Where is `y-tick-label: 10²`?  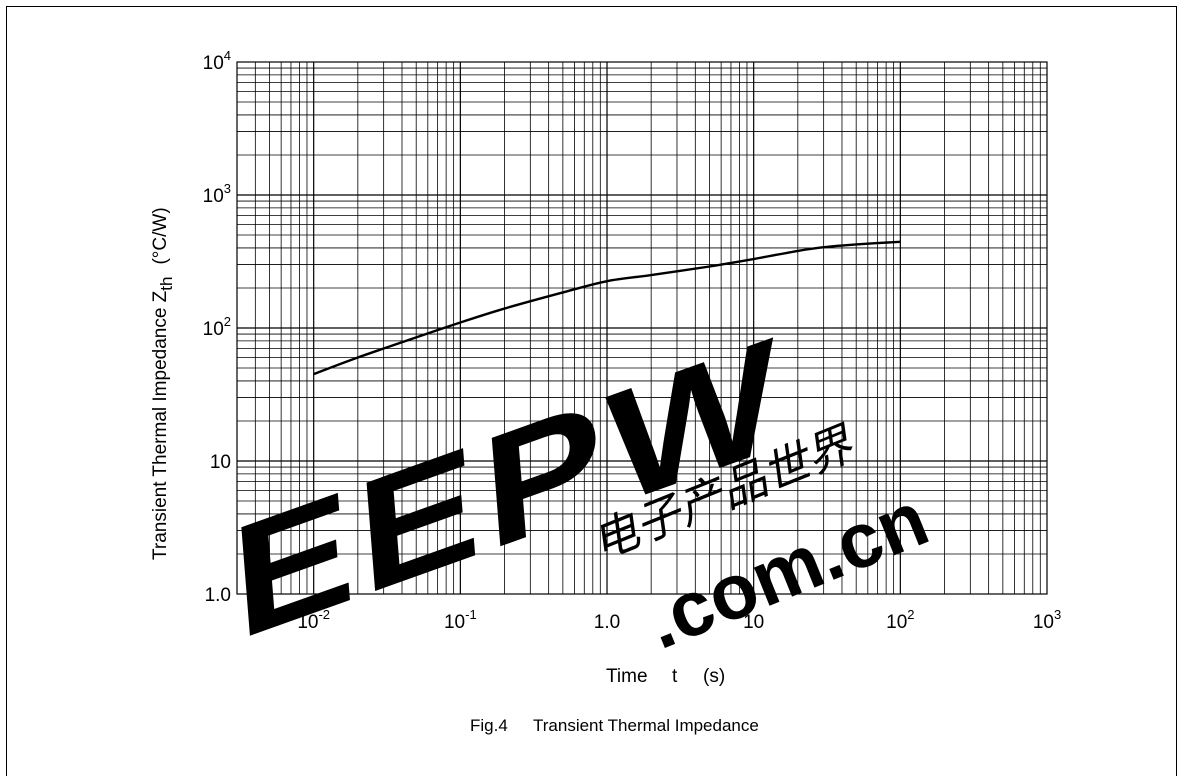
y-tick-label: 10² is located at coordinates (217, 327).